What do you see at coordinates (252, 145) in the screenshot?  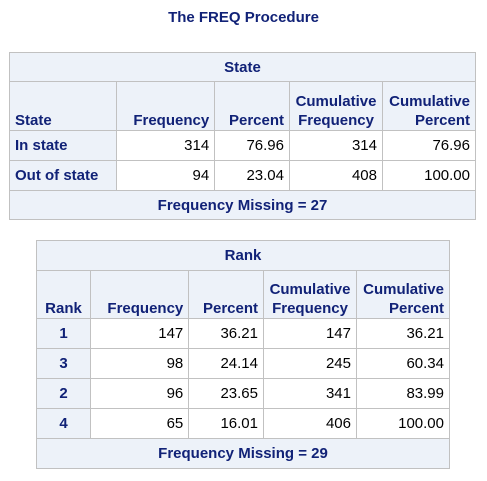 I see `percent-cell: 76.96` at bounding box center [252, 145].